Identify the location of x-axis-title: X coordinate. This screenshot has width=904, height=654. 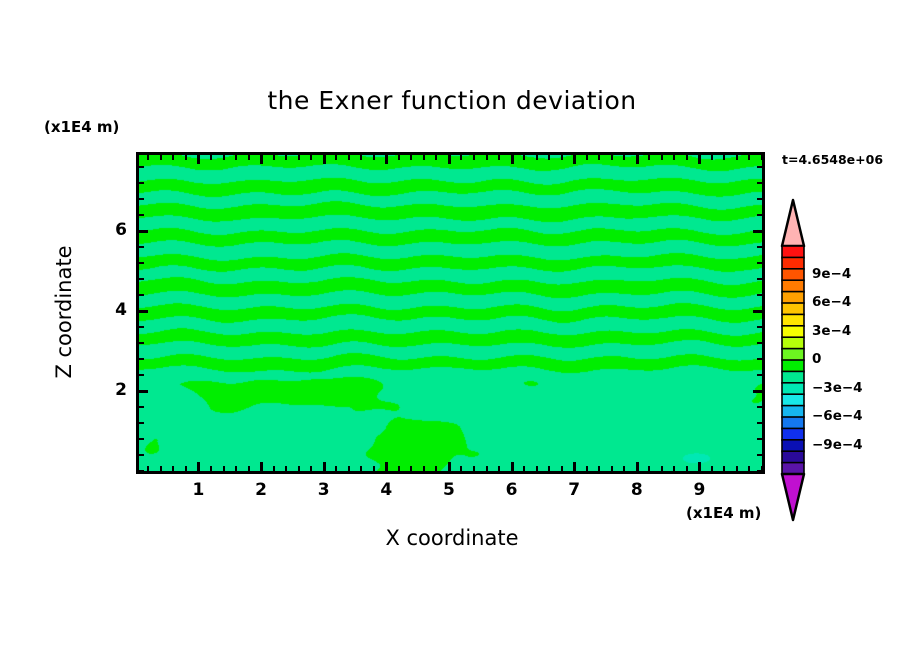
(452, 538).